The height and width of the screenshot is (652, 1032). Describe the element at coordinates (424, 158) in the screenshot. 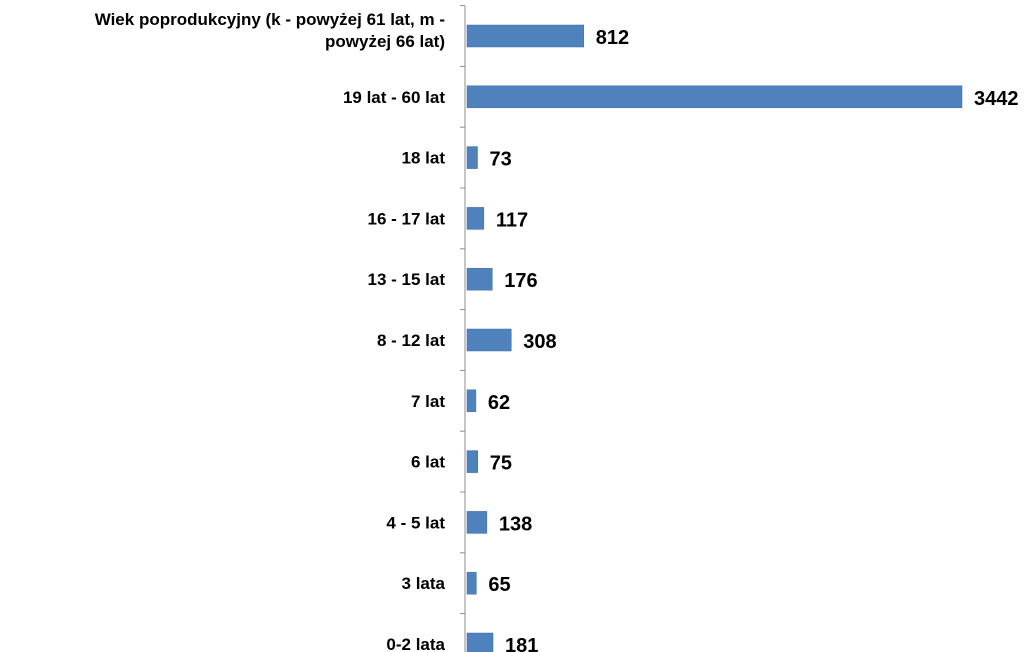

I see `category-label-18-lat: 18 lat` at that location.